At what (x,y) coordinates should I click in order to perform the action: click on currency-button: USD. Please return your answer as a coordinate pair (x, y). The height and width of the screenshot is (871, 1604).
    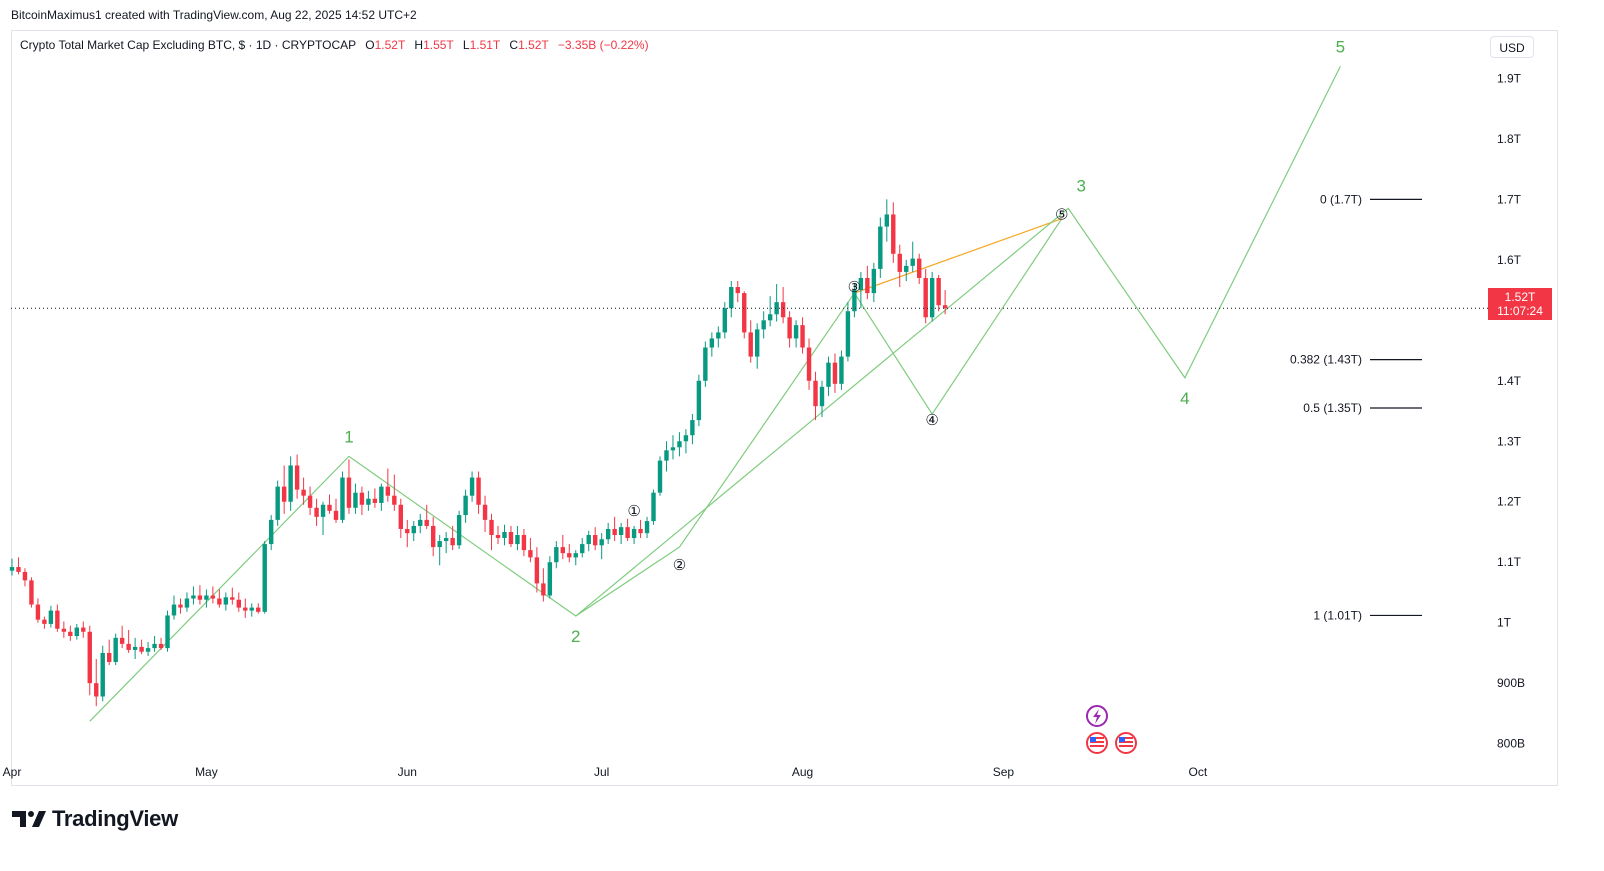
    Looking at the image, I should click on (1512, 47).